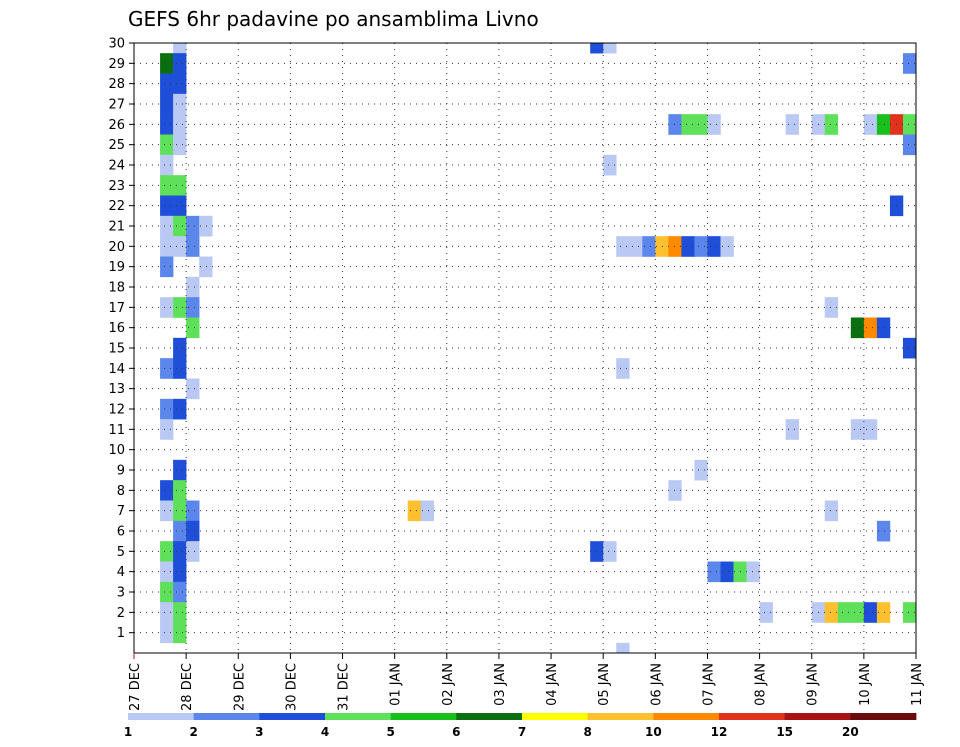 The image size is (960, 747). What do you see at coordinates (850, 732) in the screenshot?
I see `colorbar-label: 20` at bounding box center [850, 732].